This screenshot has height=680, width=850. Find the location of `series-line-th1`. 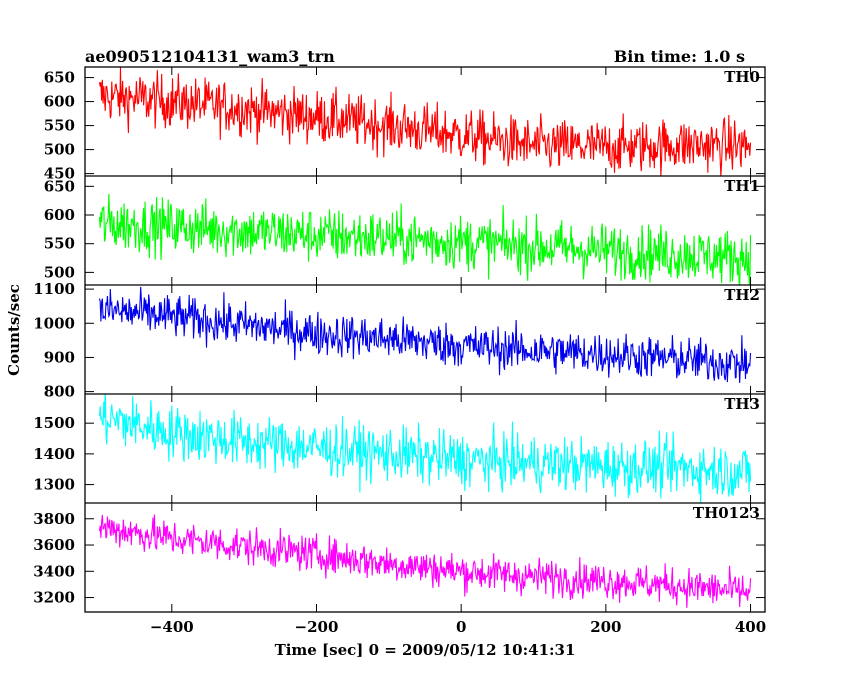

series-line-th1 is located at coordinates (425, 239).